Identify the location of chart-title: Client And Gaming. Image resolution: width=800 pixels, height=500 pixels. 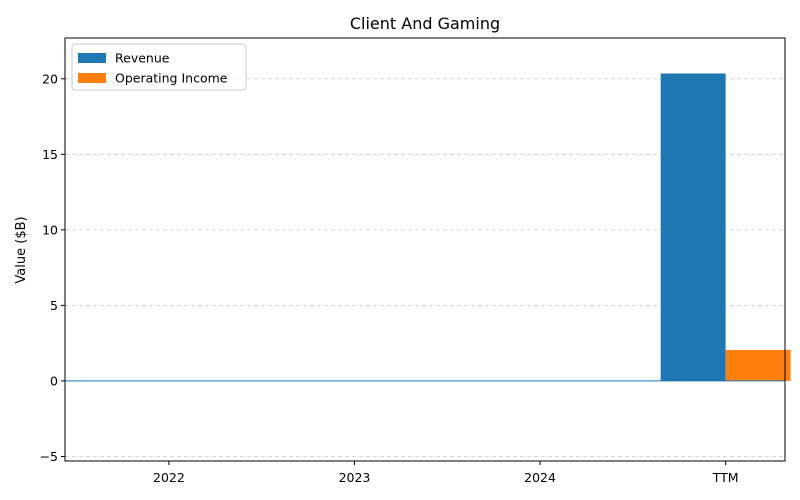
(425, 23).